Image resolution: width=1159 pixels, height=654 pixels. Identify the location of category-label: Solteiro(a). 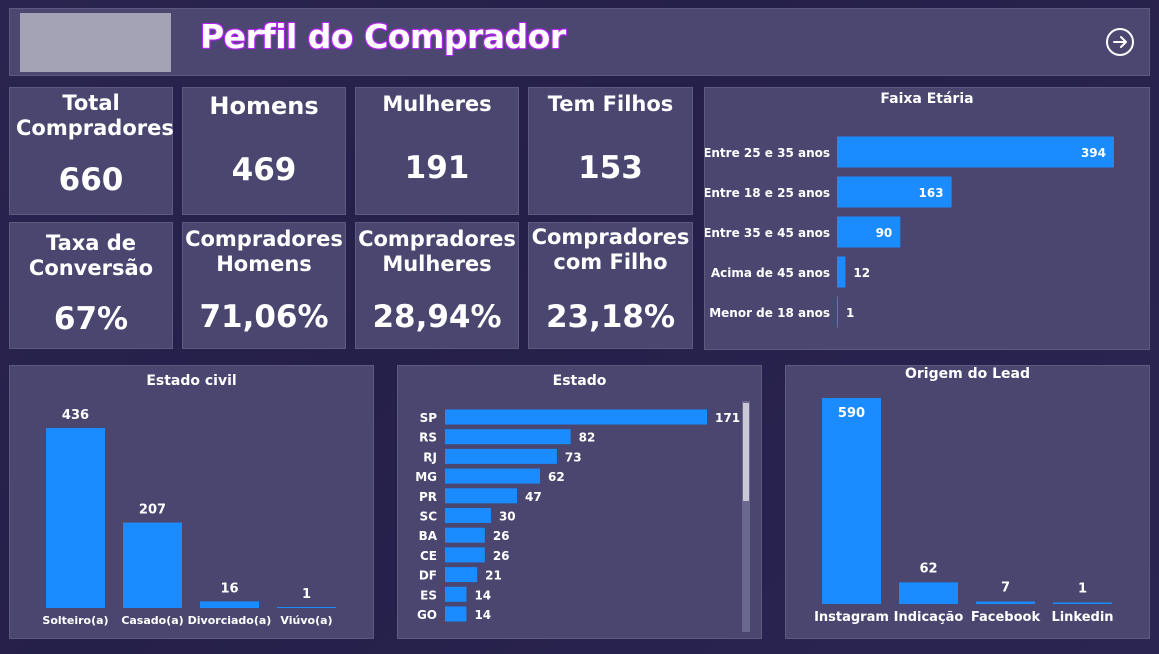
(75, 620).